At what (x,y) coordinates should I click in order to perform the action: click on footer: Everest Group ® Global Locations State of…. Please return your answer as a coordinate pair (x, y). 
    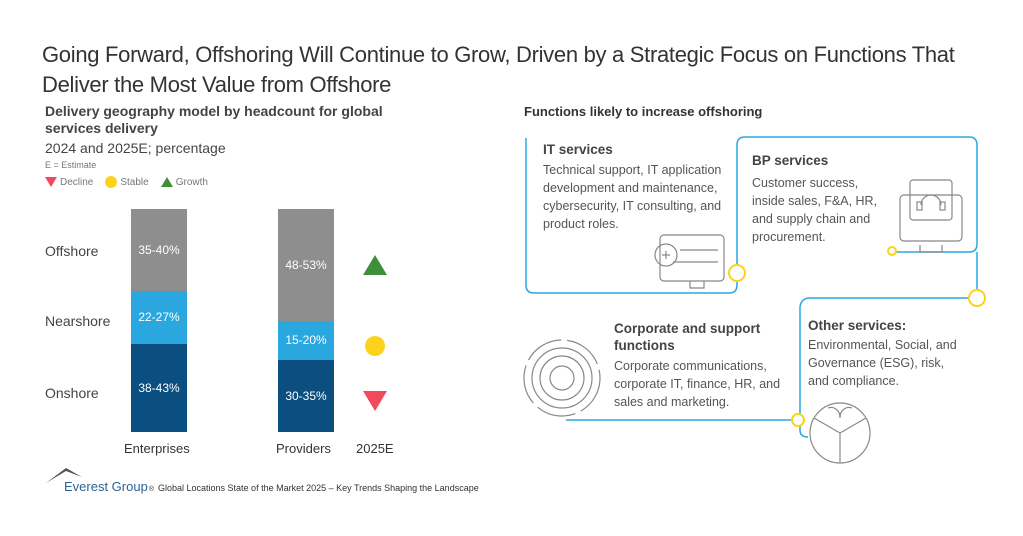
    Looking at the image, I should click on (271, 486).